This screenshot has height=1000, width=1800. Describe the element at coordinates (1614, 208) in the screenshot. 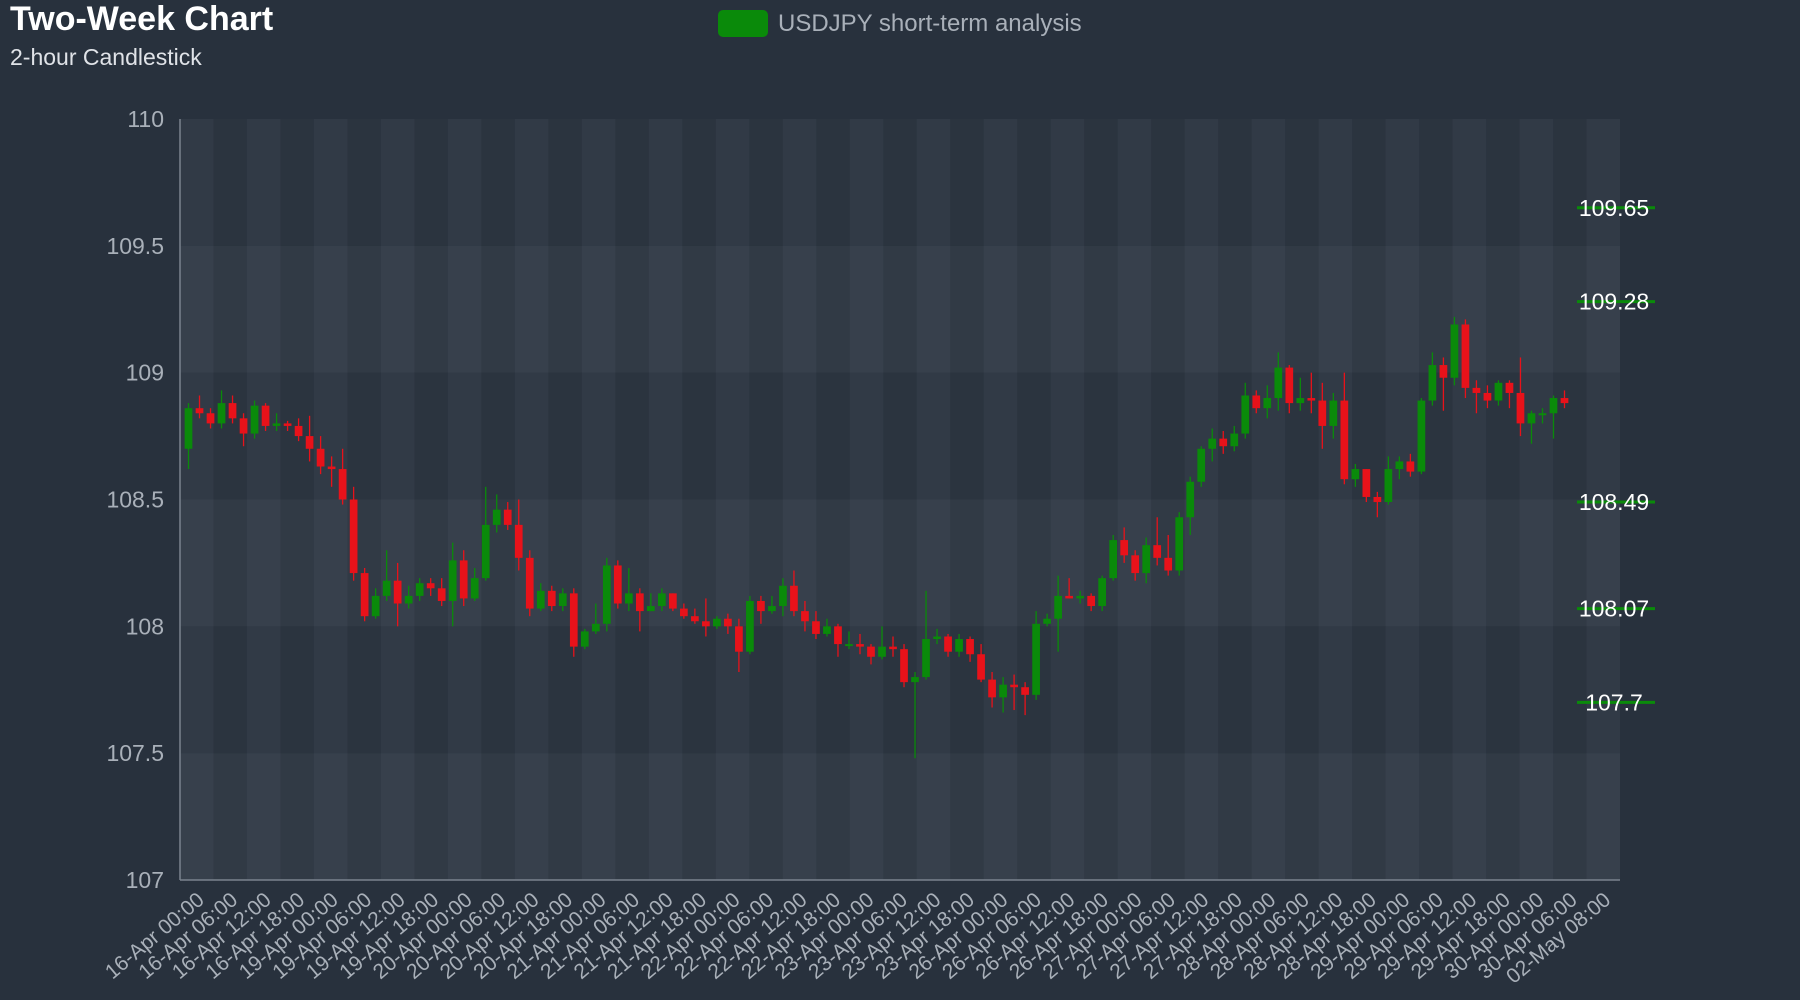

I see `level-label: 109.65` at that location.